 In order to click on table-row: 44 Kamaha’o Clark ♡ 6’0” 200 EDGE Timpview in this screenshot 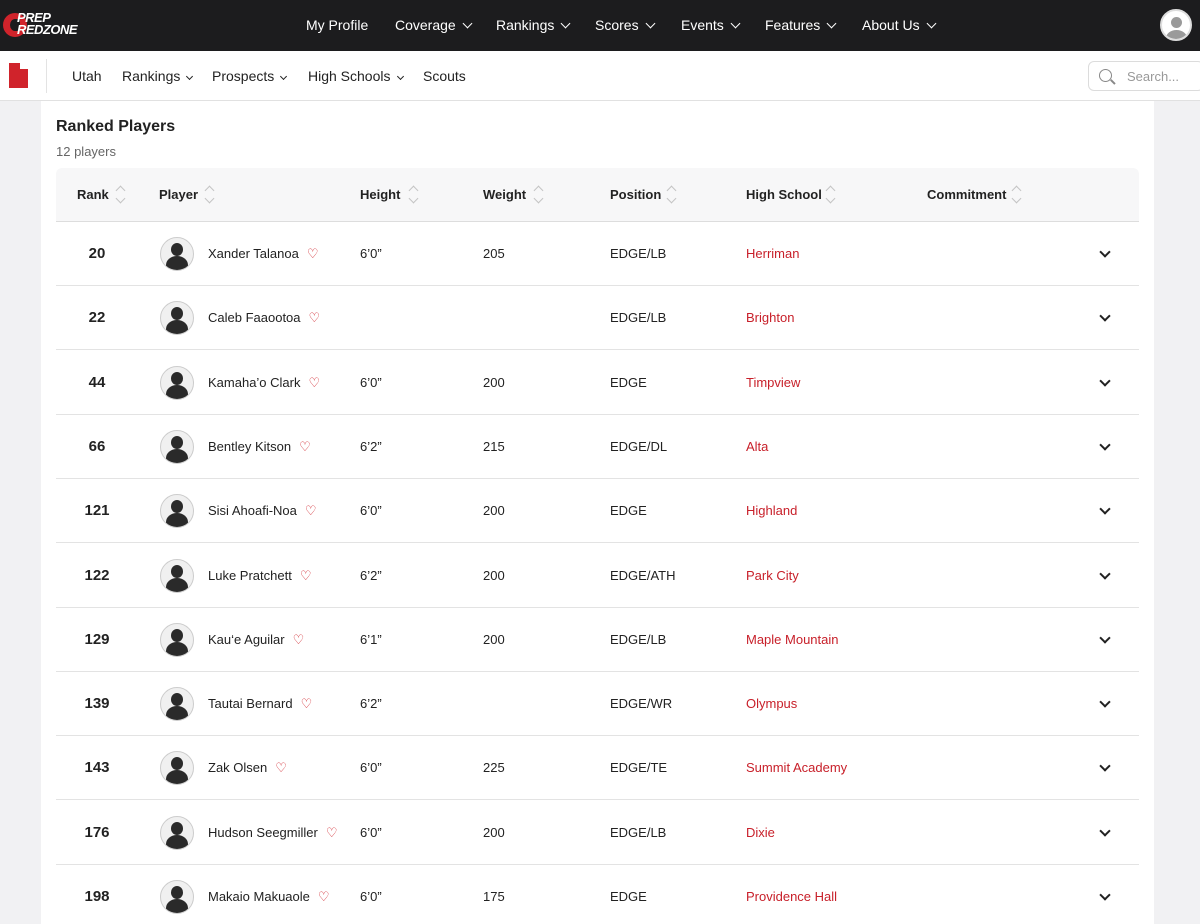, I will do `click(597, 383)`.